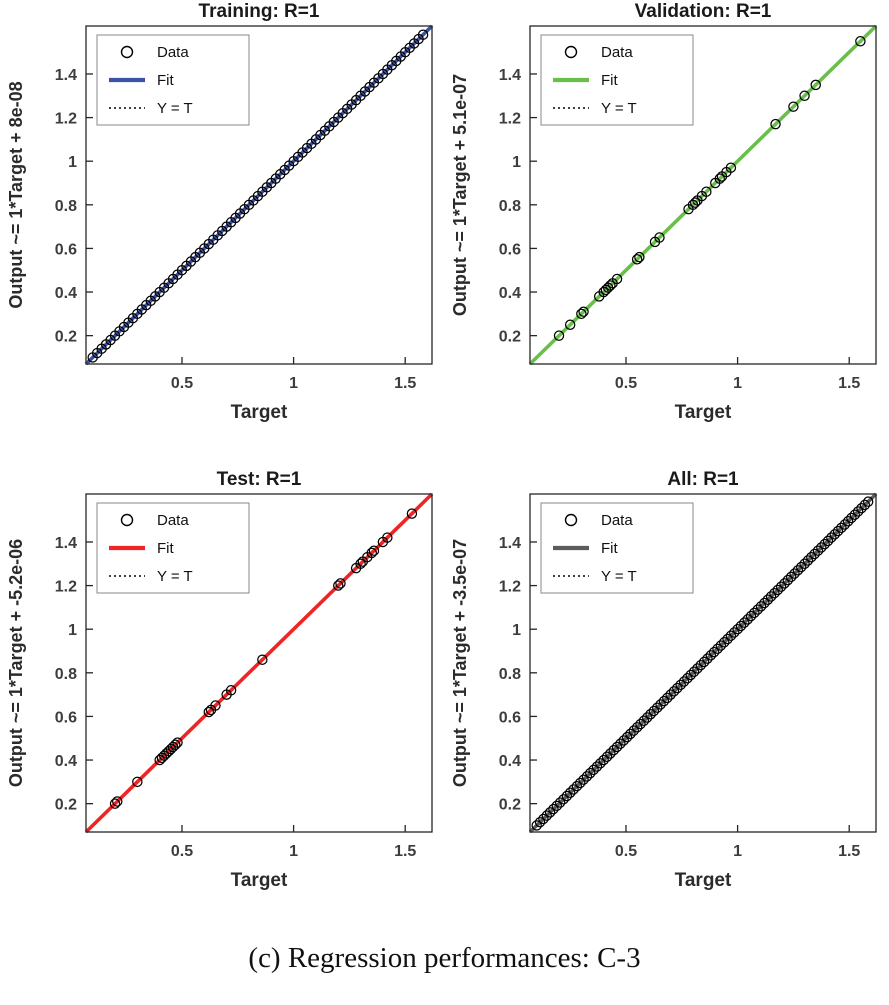 The width and height of the screenshot is (889, 1005). Describe the element at coordinates (703, 11) in the screenshot. I see `plot-title: Validation: R=1` at that location.